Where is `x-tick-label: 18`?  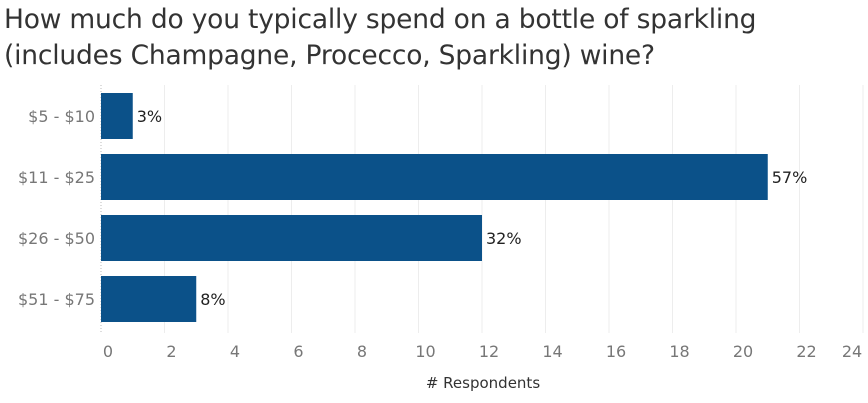 x-tick-label: 18 is located at coordinates (679, 351).